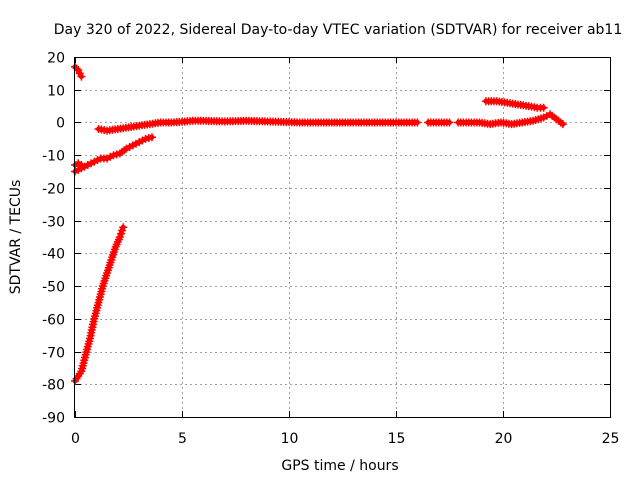 The image size is (640, 480). I want to click on series-late-segment, so click(510, 119).